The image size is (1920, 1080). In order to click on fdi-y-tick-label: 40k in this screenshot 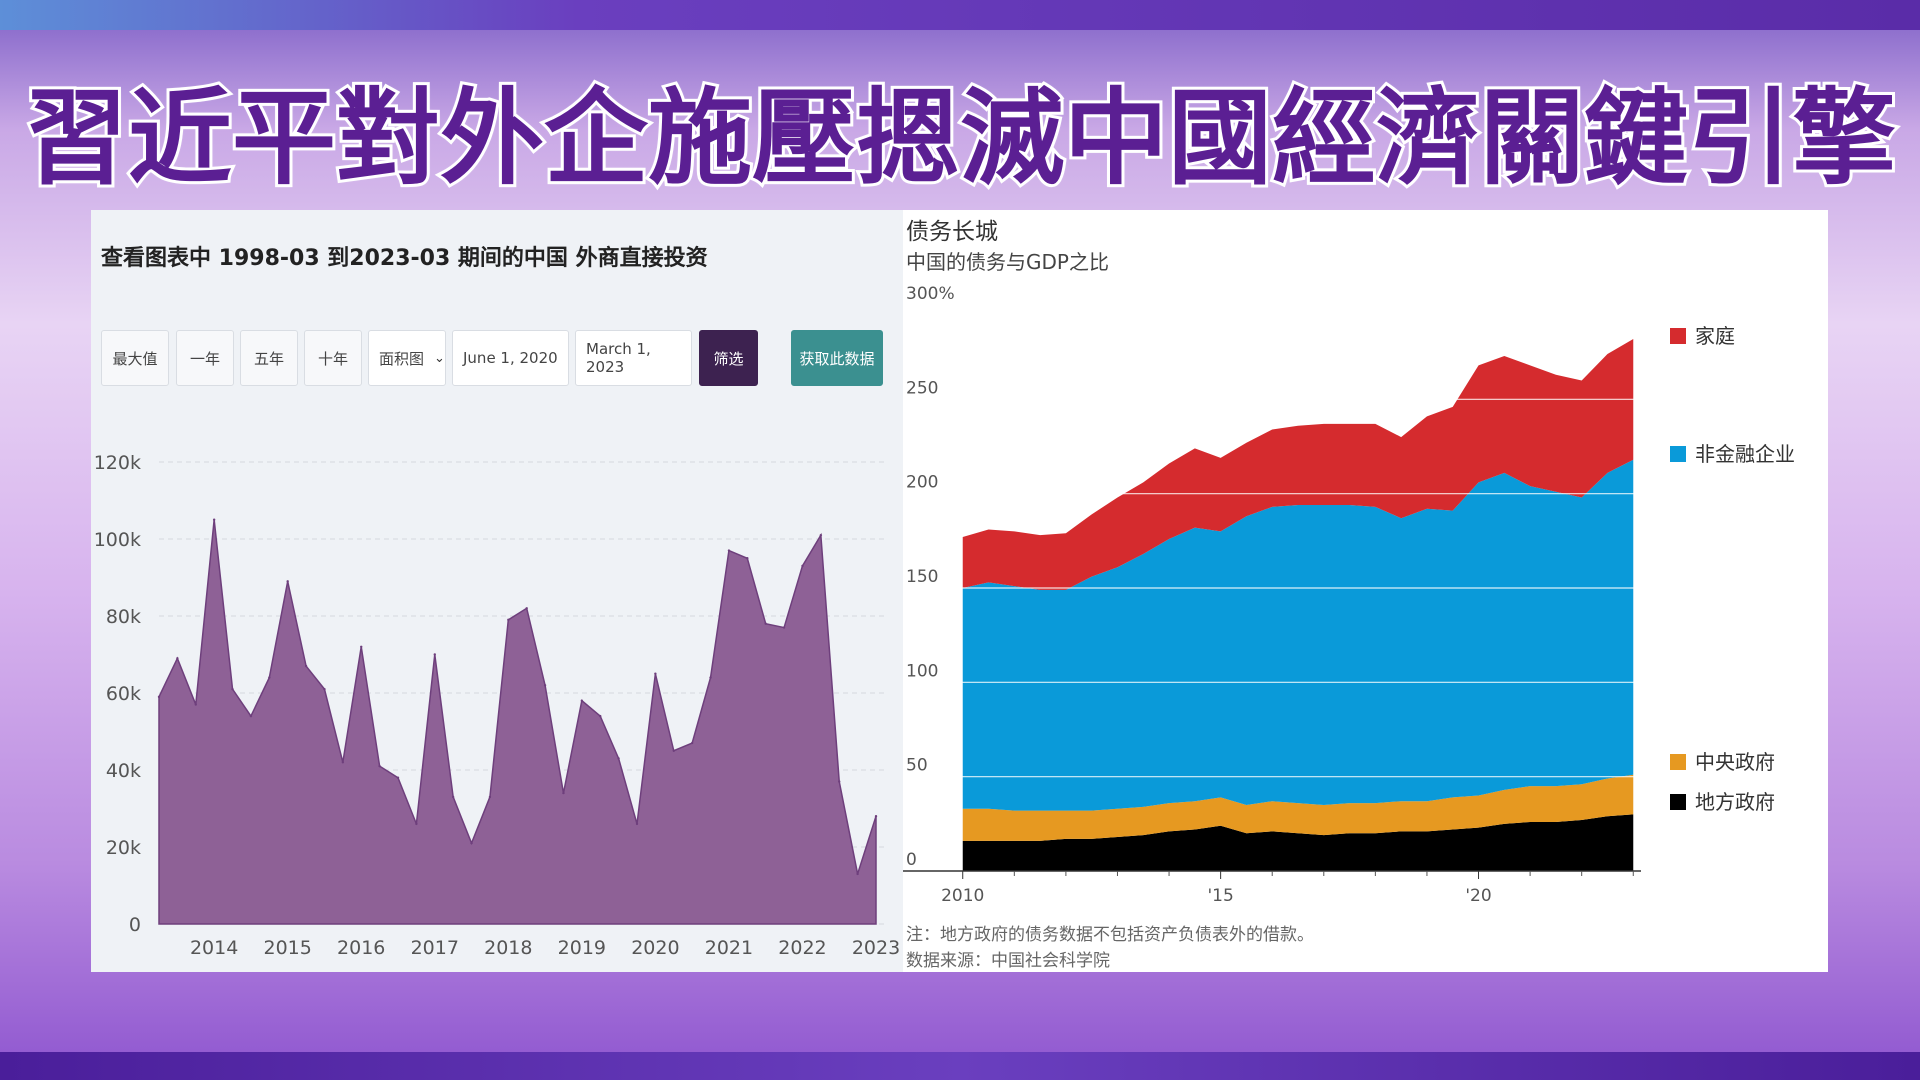, I will do `click(123, 771)`.